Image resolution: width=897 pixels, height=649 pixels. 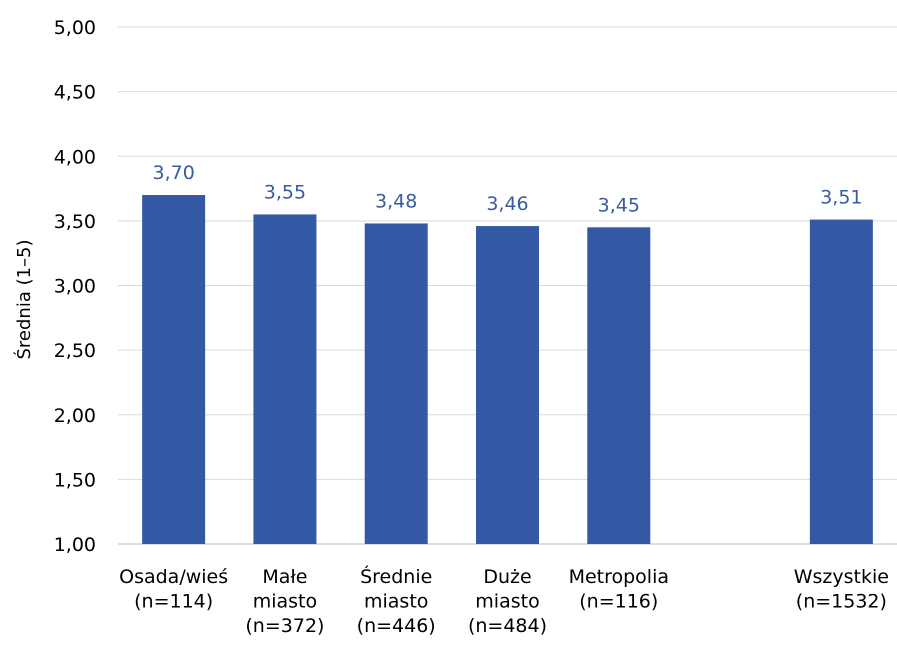 I want to click on y-axis-title: Średnia (1–5), so click(x=24, y=299).